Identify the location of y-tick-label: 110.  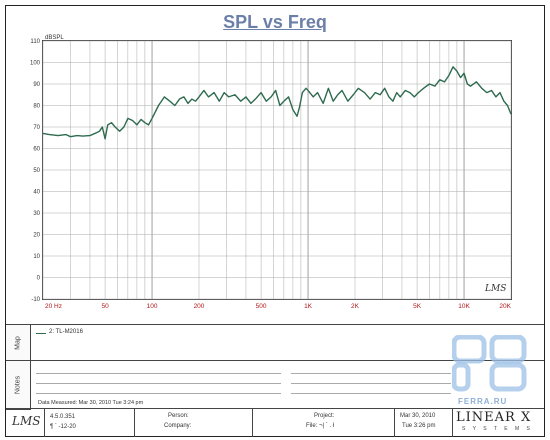
(35, 42).